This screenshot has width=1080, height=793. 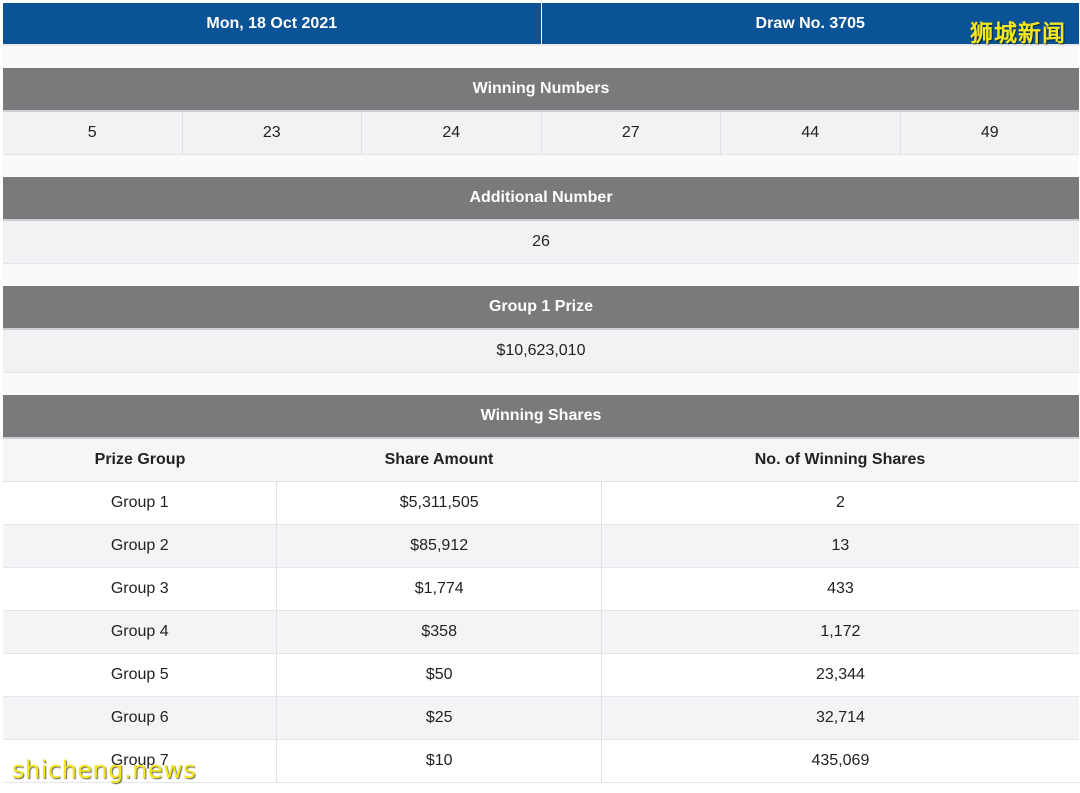 I want to click on winning-shares-cell: 2, so click(x=839, y=503).